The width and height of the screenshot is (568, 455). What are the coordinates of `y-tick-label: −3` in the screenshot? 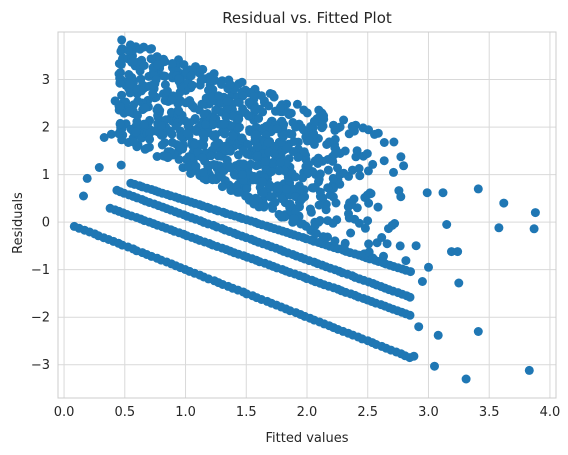 It's located at (40, 365).